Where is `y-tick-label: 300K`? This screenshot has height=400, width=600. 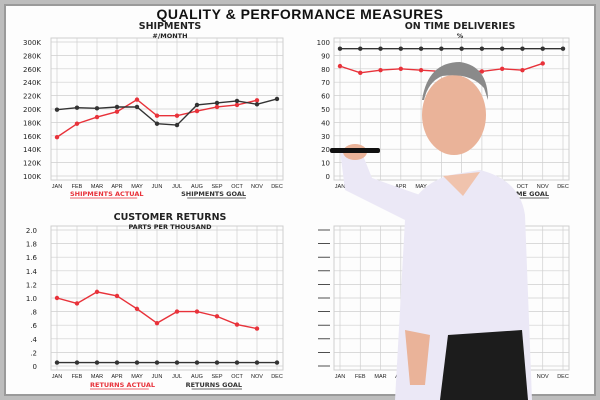
y-tick-label: 300K is located at coordinates (32, 43).